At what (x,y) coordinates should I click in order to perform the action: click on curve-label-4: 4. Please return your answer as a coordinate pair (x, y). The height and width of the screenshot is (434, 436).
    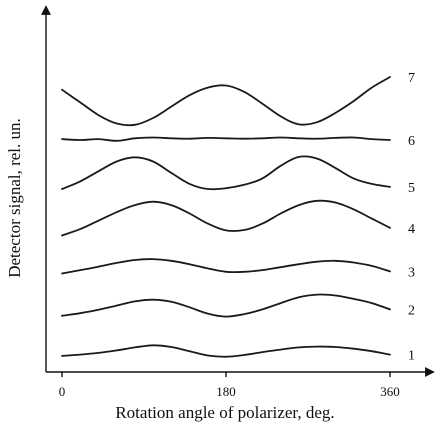
    Looking at the image, I should click on (411, 229).